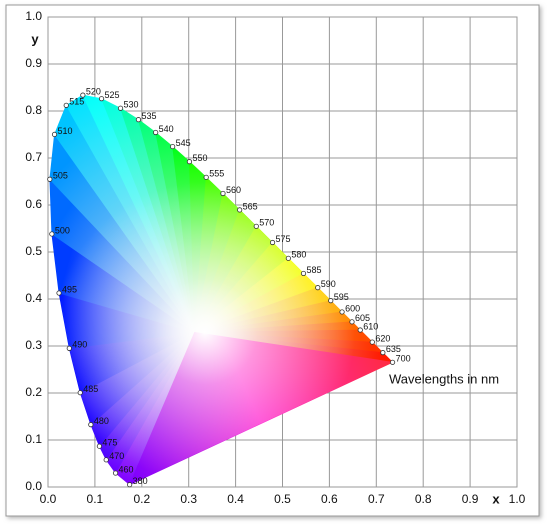 This screenshot has width=549, height=528. I want to click on point-label: 560, so click(233, 190).